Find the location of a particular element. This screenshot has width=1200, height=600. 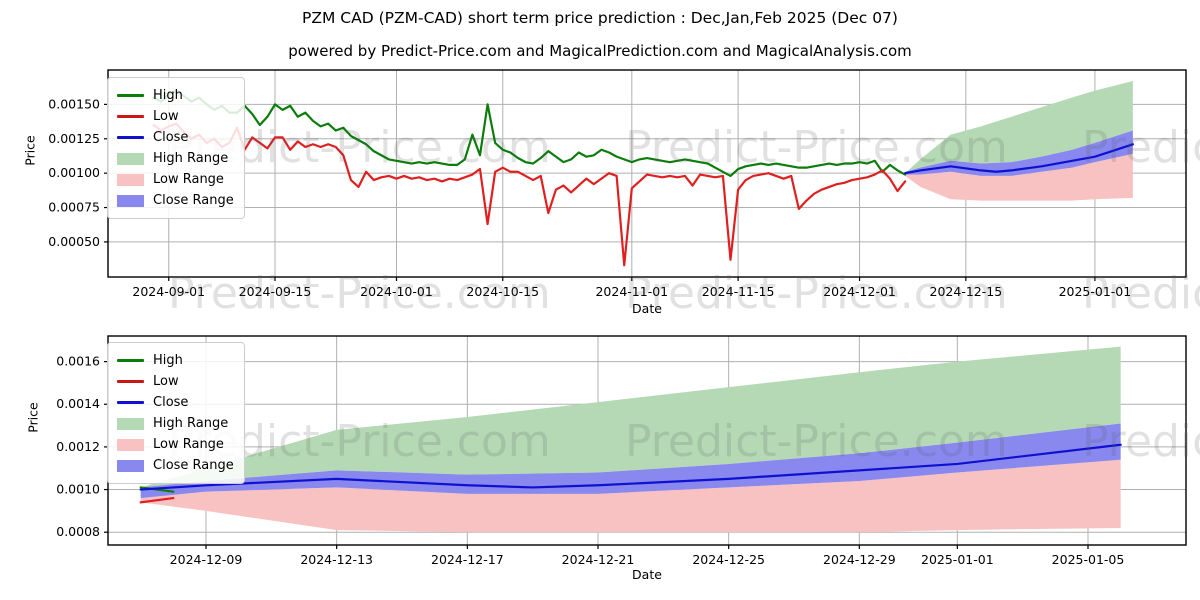

y-tick-label: 0.0010 is located at coordinates (78, 489).